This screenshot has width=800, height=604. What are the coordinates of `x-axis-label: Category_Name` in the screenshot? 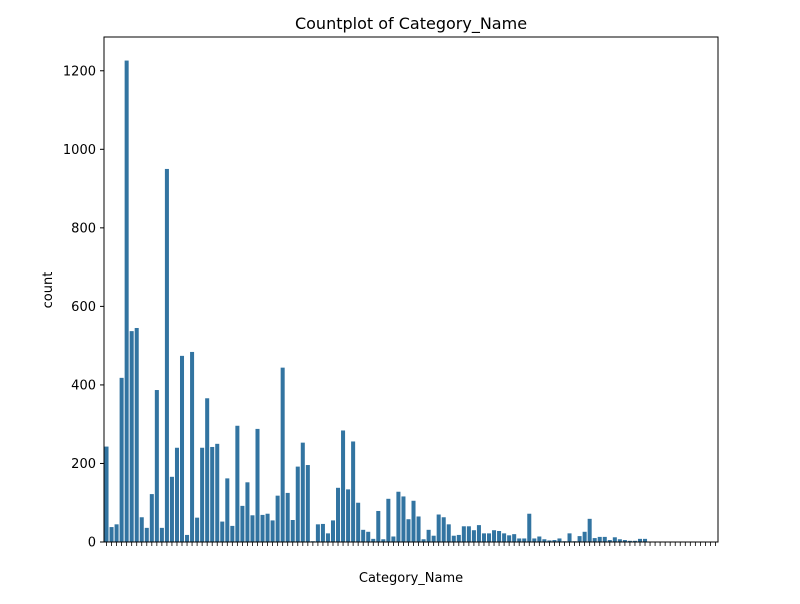 It's located at (411, 578).